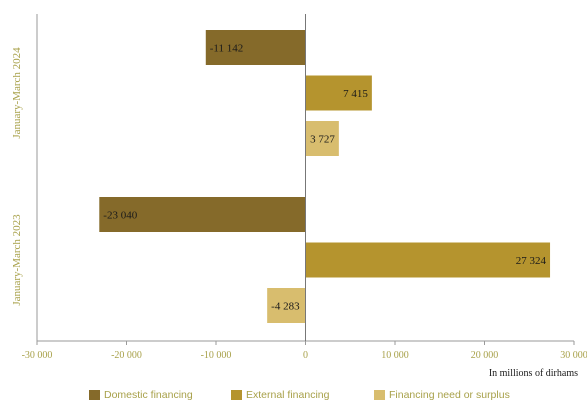 Image resolution: width=587 pixels, height=405 pixels. What do you see at coordinates (17, 93) in the screenshot?
I see `y-category-label: January-March 2024` at bounding box center [17, 93].